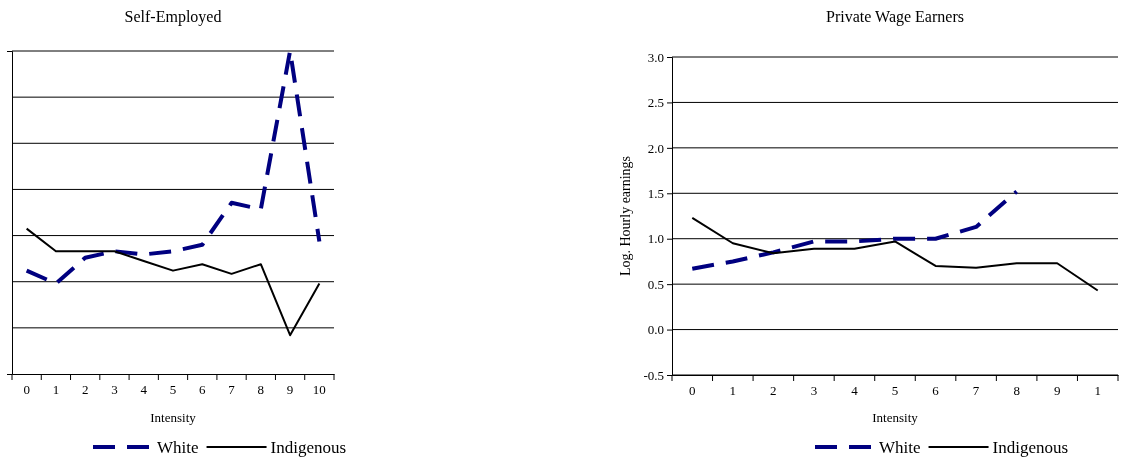  What do you see at coordinates (655, 103) in the screenshot?
I see `y-tick-label: 2.5` at bounding box center [655, 103].